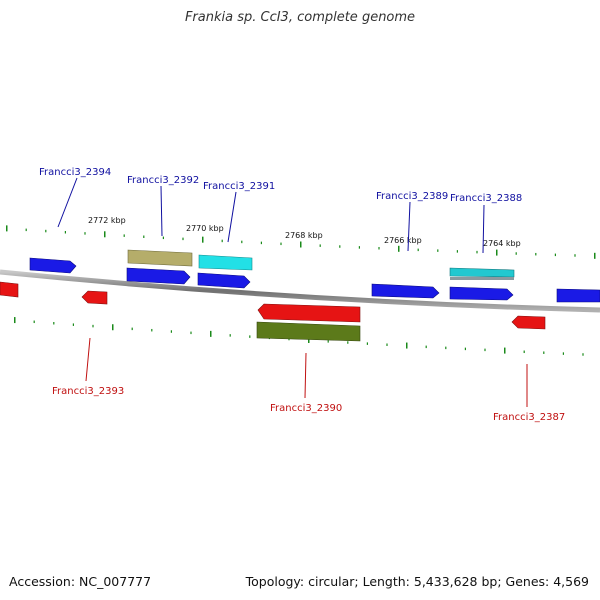 The height and width of the screenshot is (600, 600). Describe the element at coordinates (75, 172) in the screenshot. I see `gene-label: Francci3_2394` at that location.